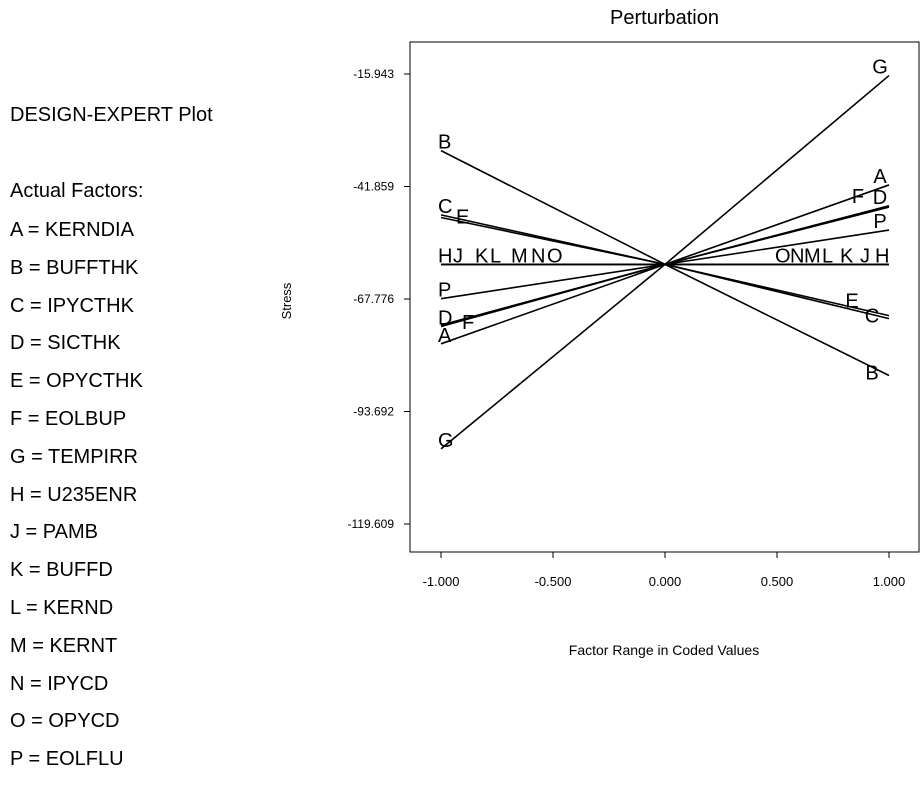  What do you see at coordinates (664, 650) in the screenshot?
I see `x-axis-label: Factor Range in Coded Values` at bounding box center [664, 650].